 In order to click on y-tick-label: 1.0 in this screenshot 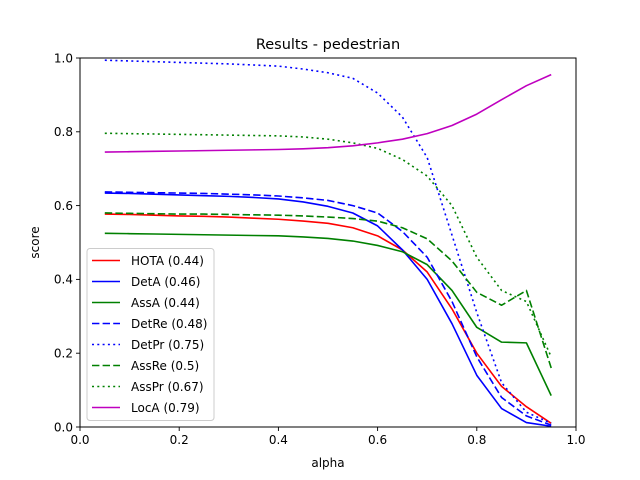, I will do `click(63, 58)`.